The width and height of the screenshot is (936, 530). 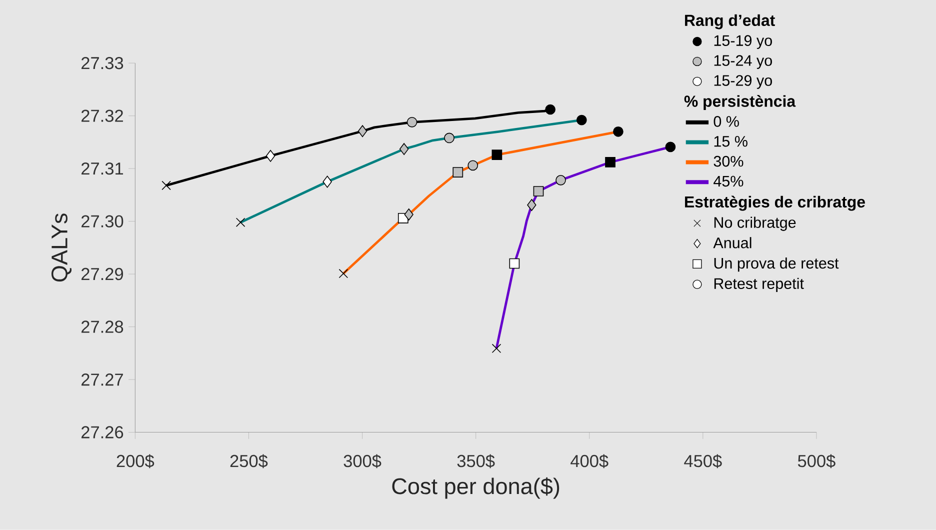 I want to click on y-tick-label: 27.33, so click(x=103, y=63).